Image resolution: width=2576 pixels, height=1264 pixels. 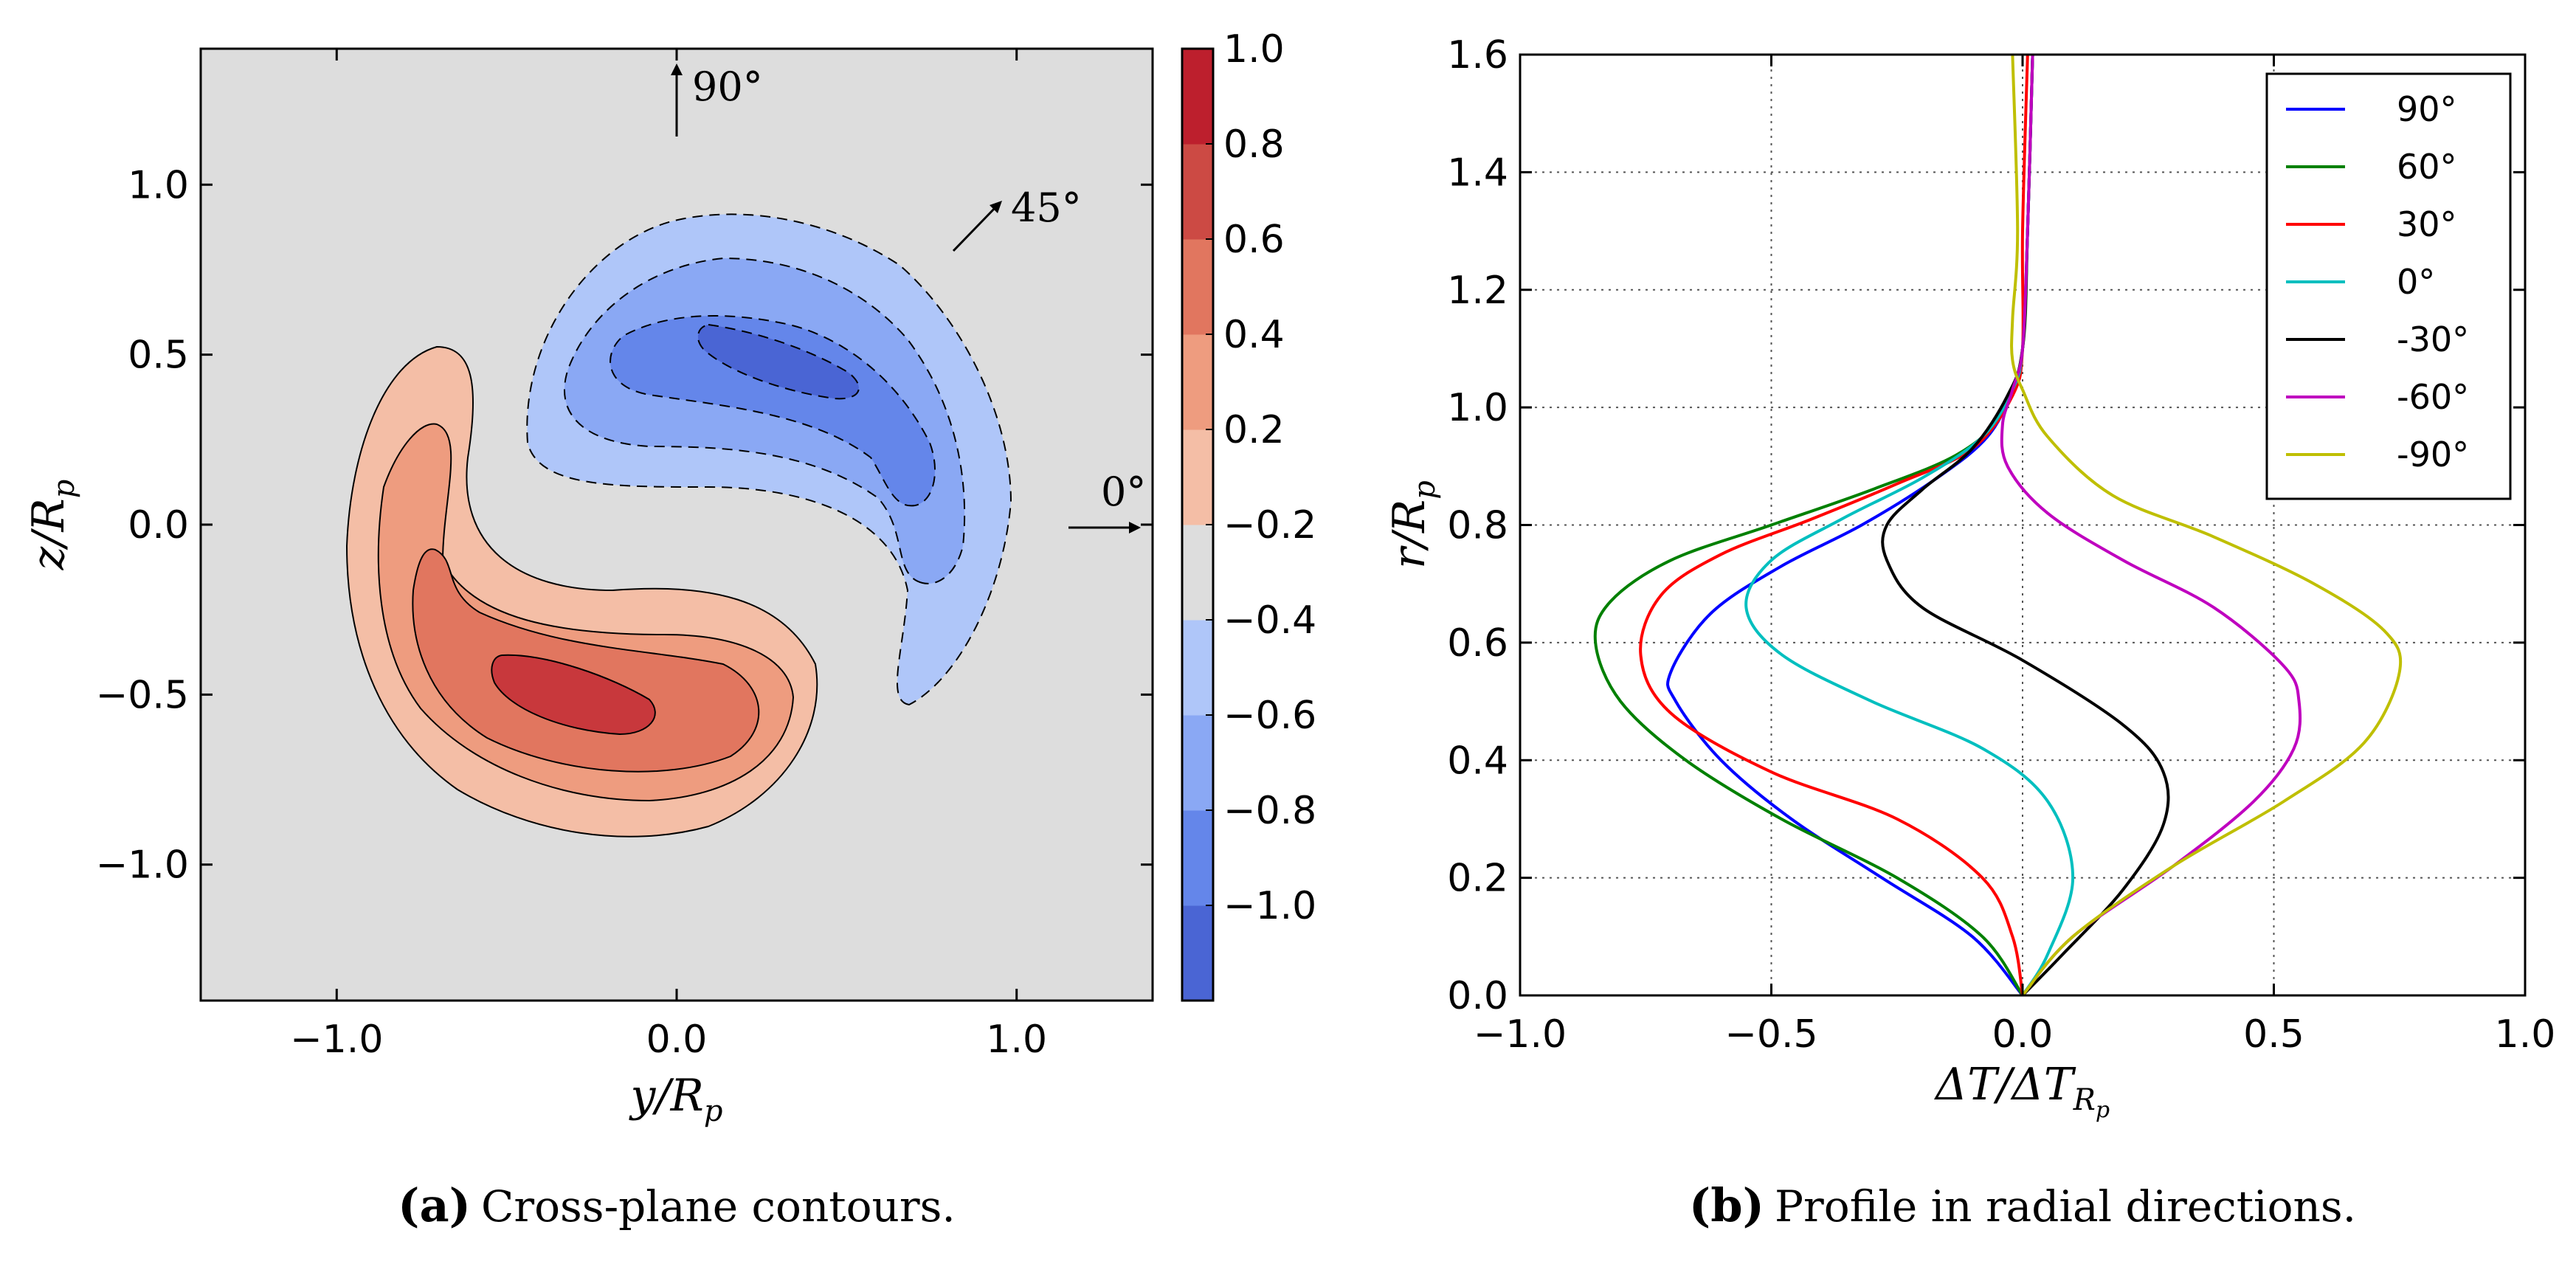 I want to click on caption-b: (b) Profile in radial directions., so click(x=2022, y=1205).